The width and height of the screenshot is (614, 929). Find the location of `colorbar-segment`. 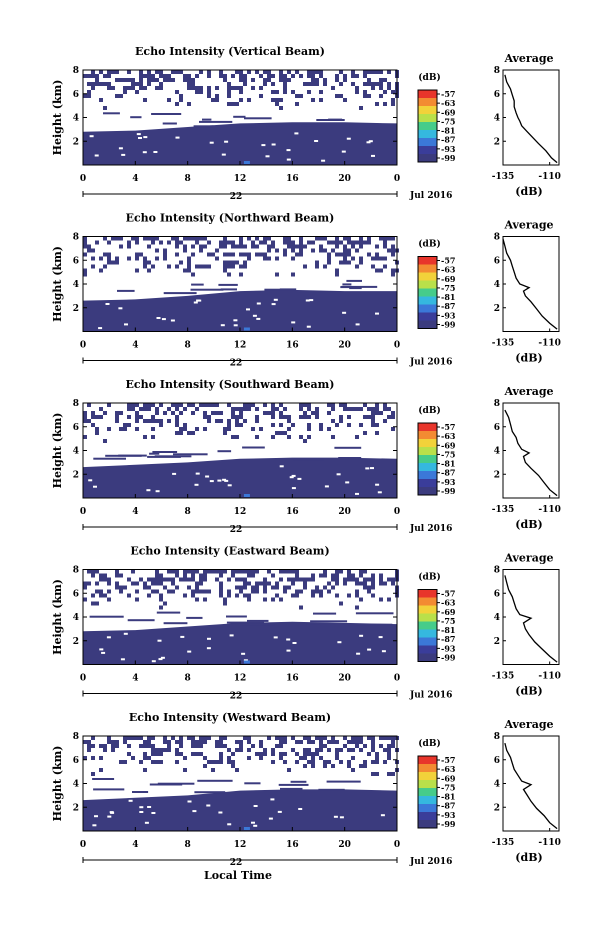

colorbar-segment is located at coordinates (427, 784).